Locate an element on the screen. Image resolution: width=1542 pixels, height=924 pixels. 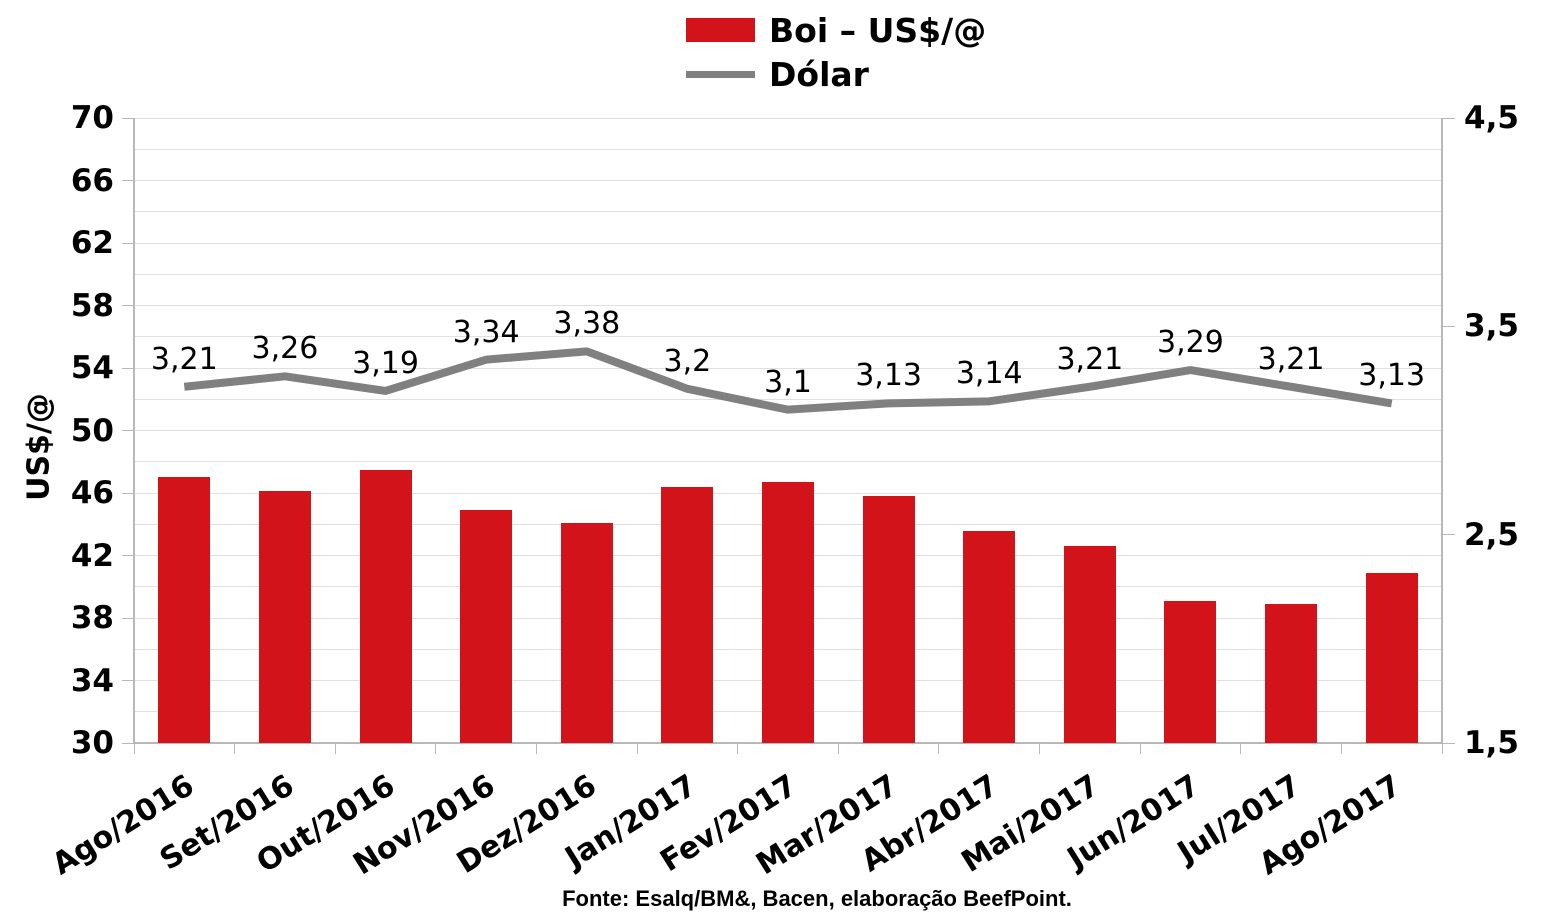
boi-bar-swatch-icon is located at coordinates (720, 30).